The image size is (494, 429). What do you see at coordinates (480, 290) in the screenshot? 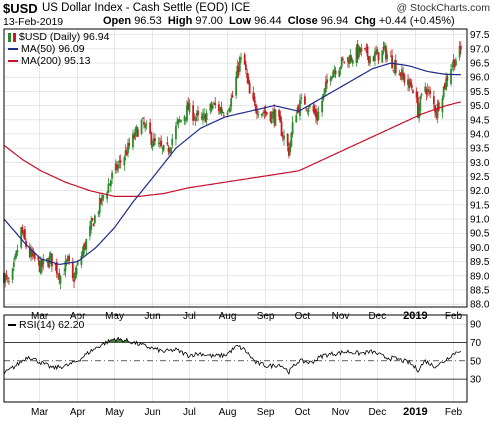
I see `price-y-tick-label: 88.5` at bounding box center [480, 290].